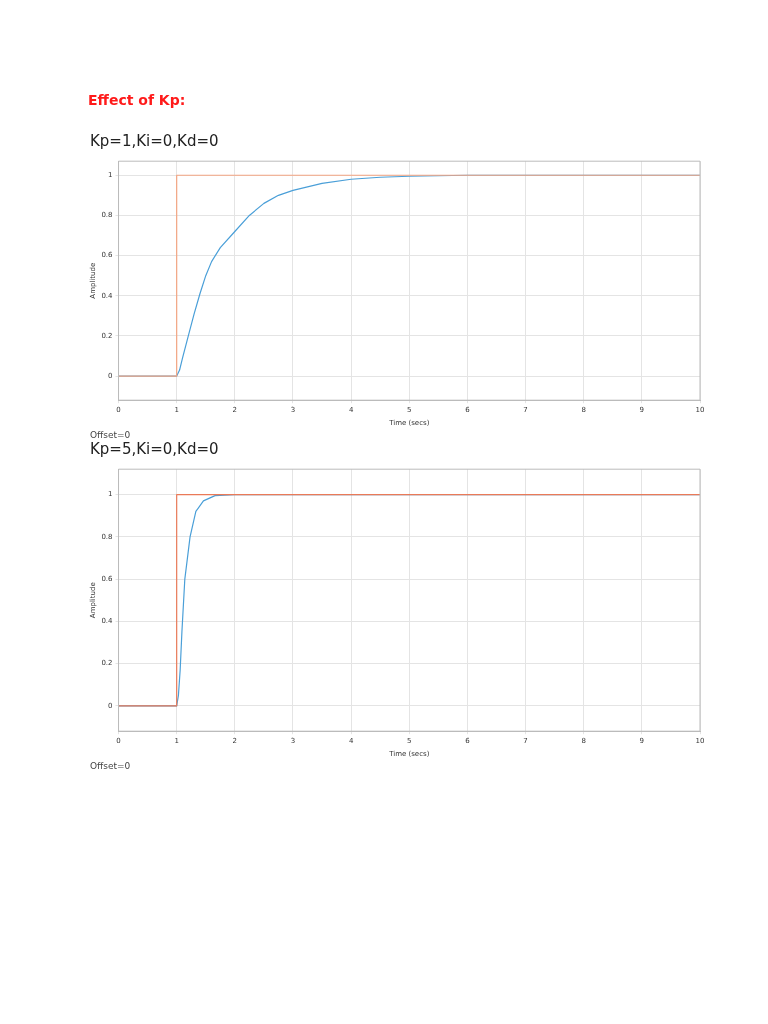 This screenshot has width=768, height=1024. Describe the element at coordinates (155, 450) in the screenshot. I see `chart-title: Kp=5,Ki=0,Kd=0` at that location.